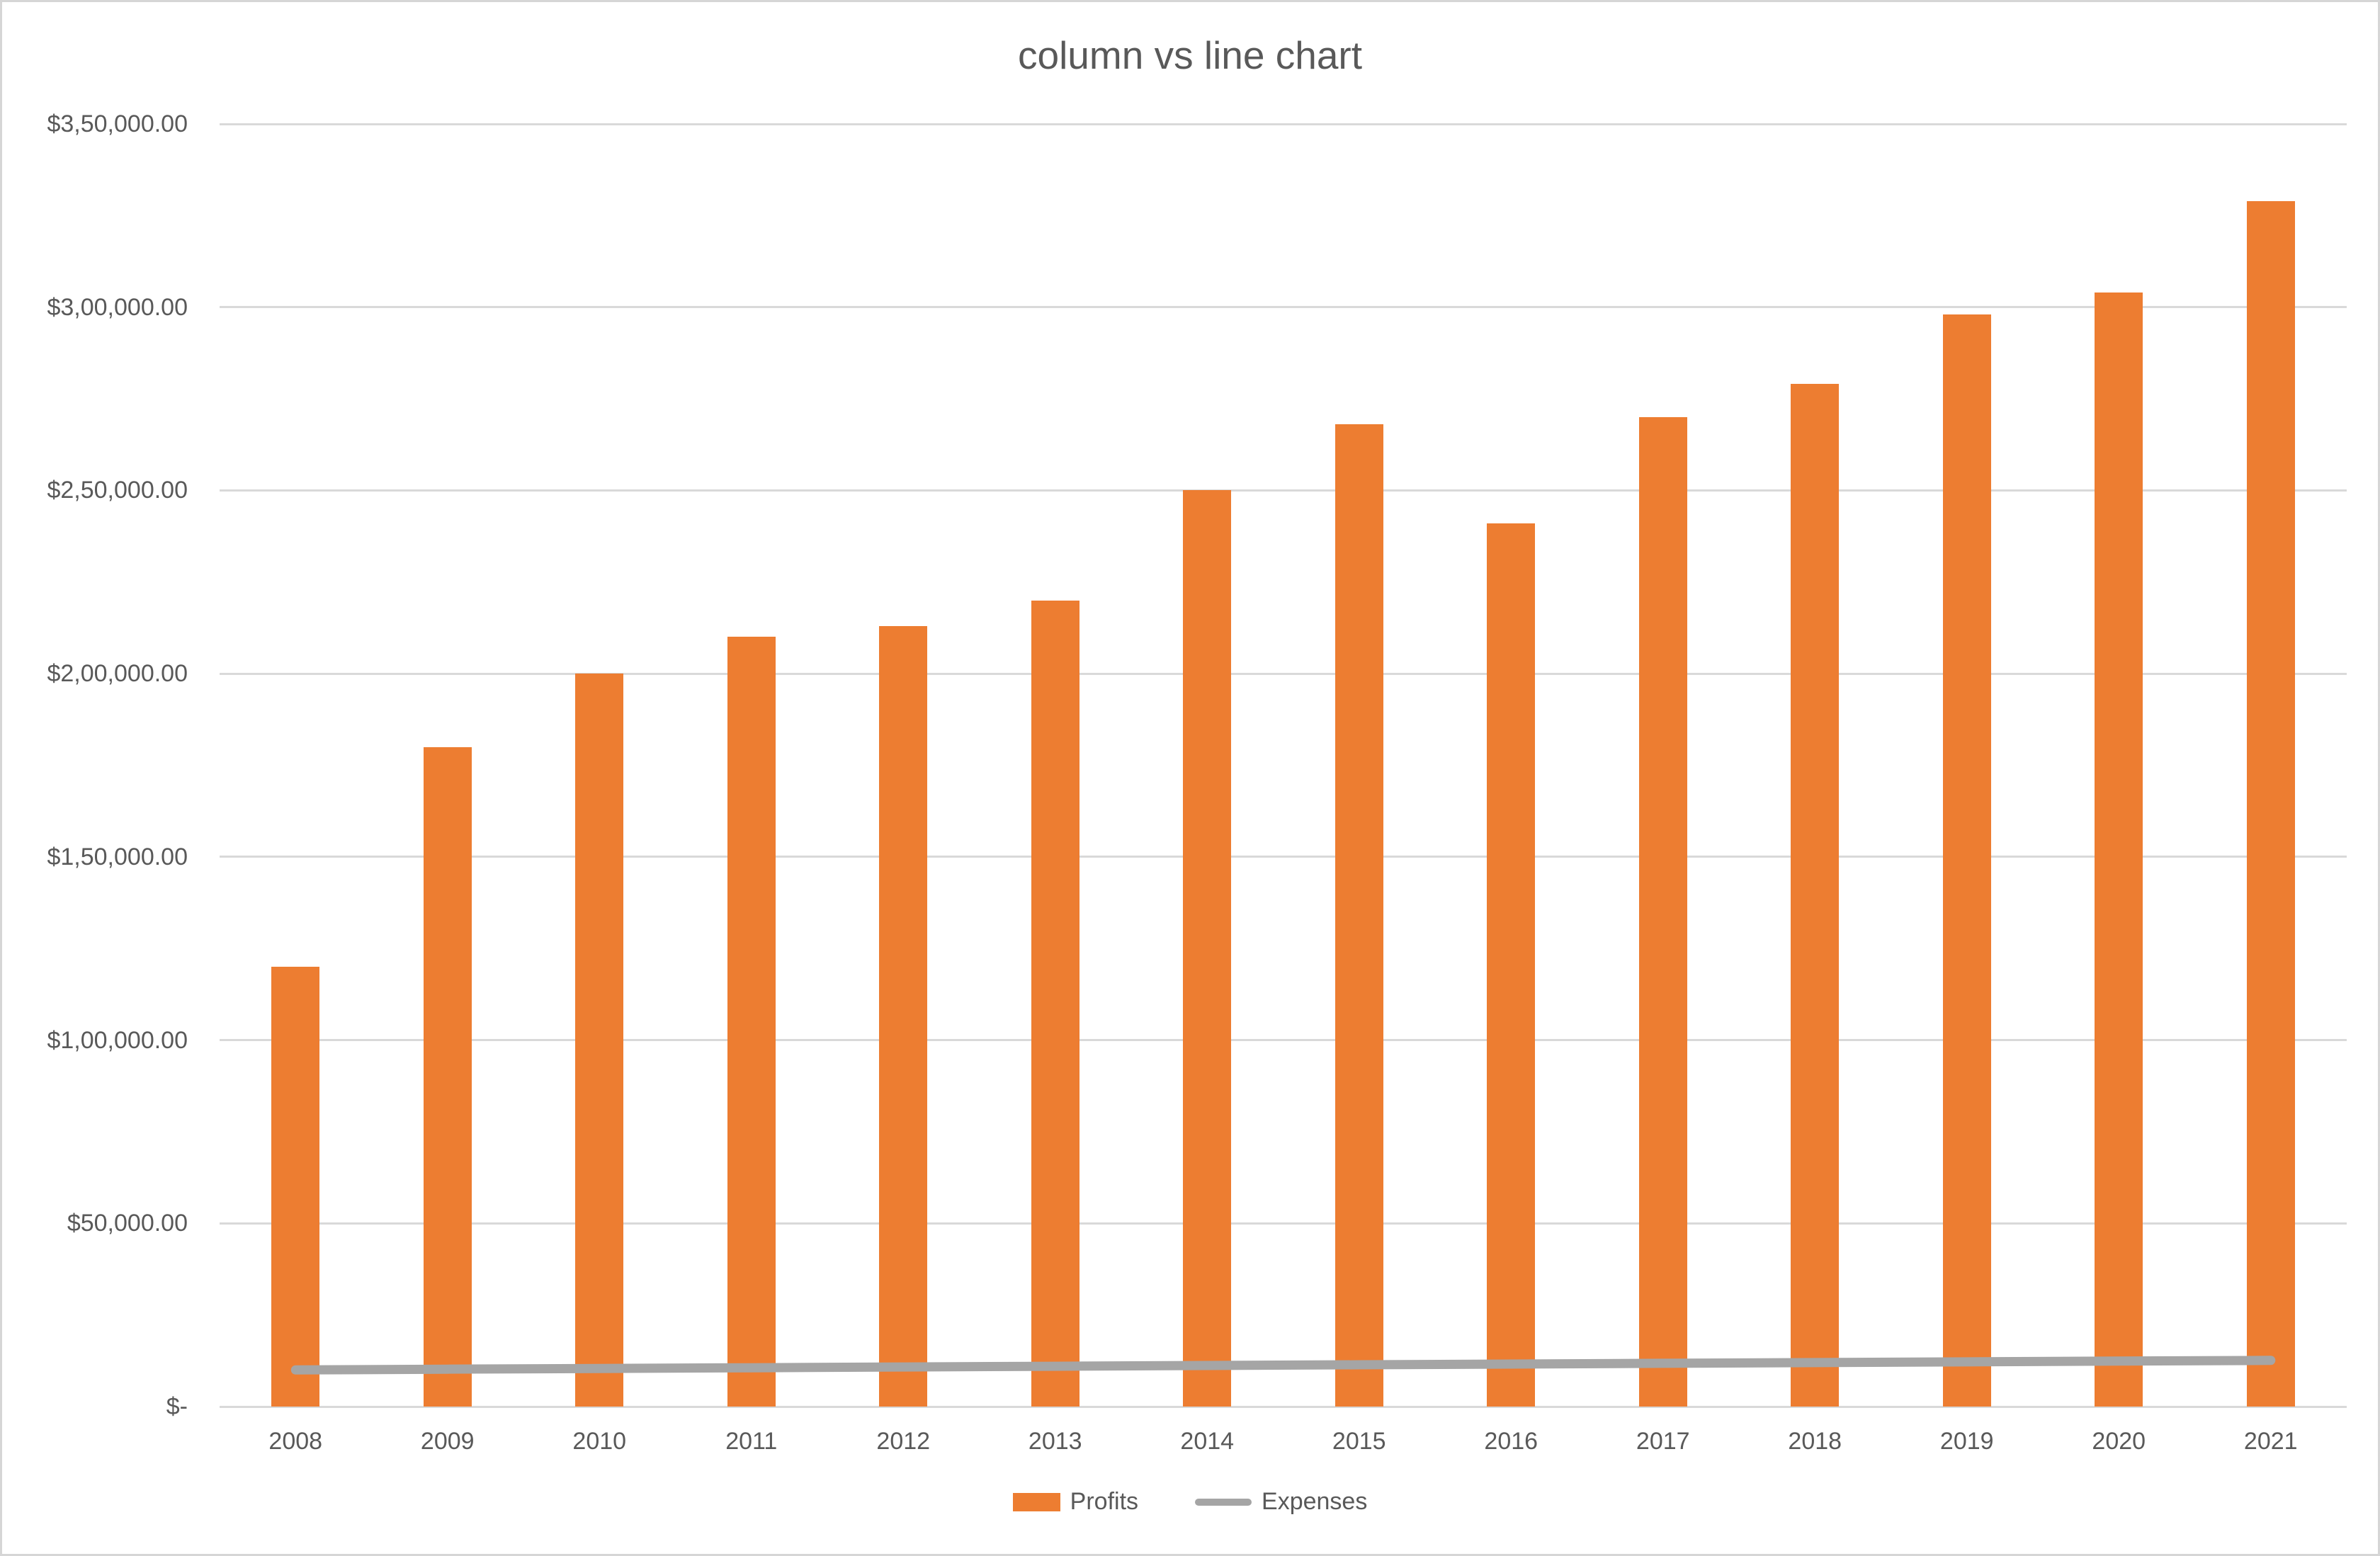 Image resolution: width=2380 pixels, height=1556 pixels. What do you see at coordinates (118, 856) in the screenshot?
I see `y-axis-tick-label: $1,50,000.00` at bounding box center [118, 856].